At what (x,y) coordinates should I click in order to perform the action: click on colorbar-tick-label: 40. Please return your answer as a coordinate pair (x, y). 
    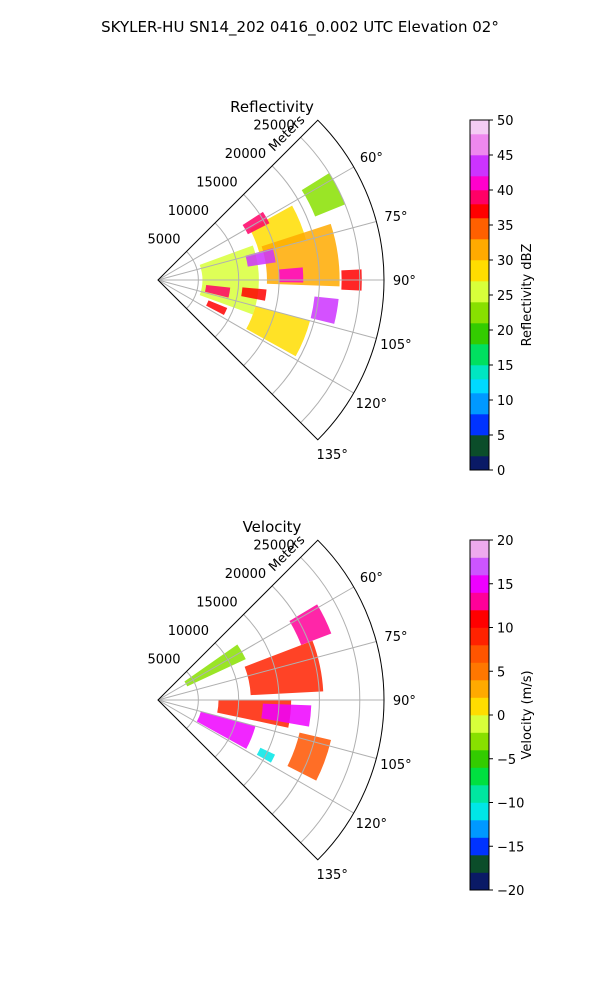
    Looking at the image, I should click on (505, 191).